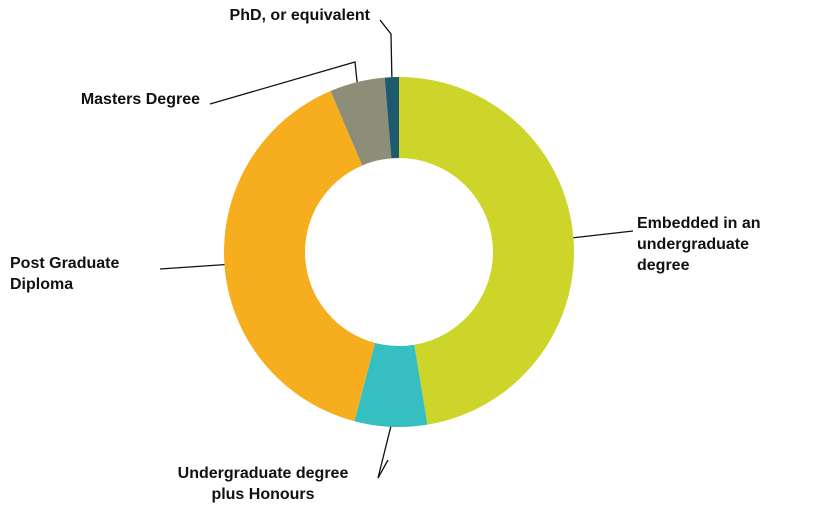 This screenshot has height=514, width=815. What do you see at coordinates (263, 484) in the screenshot?
I see `slice-label: Undergraduate degree plus Honours` at bounding box center [263, 484].